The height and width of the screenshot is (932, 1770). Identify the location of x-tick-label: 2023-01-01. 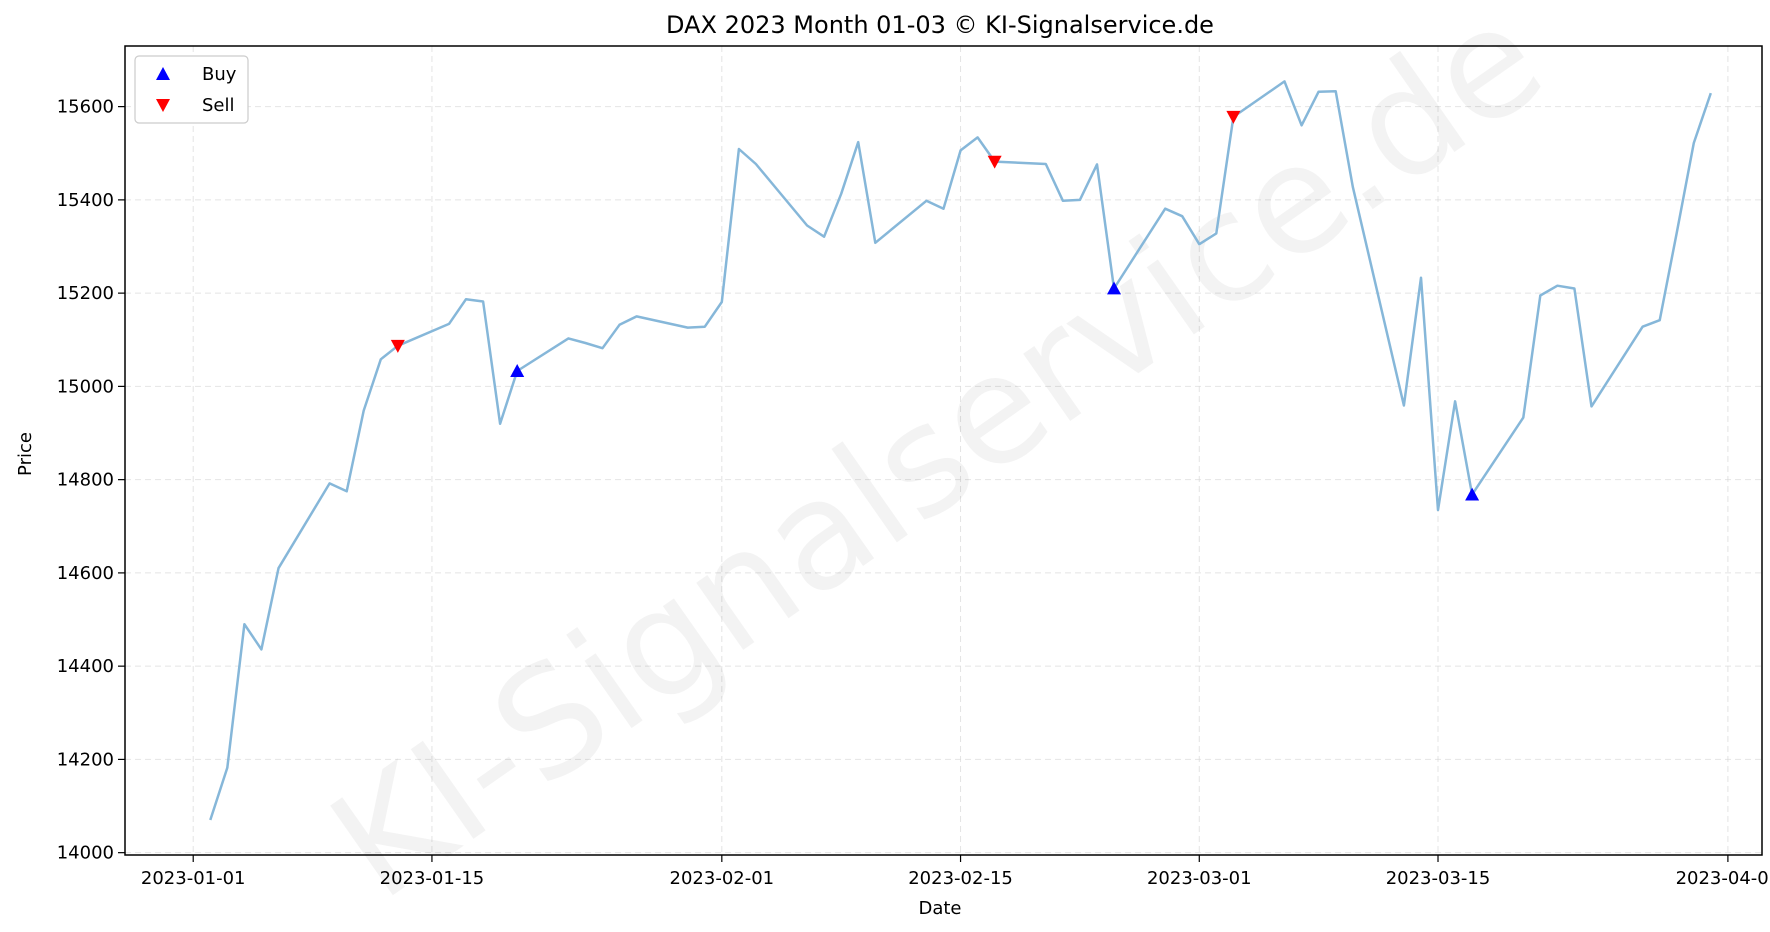
(193, 878).